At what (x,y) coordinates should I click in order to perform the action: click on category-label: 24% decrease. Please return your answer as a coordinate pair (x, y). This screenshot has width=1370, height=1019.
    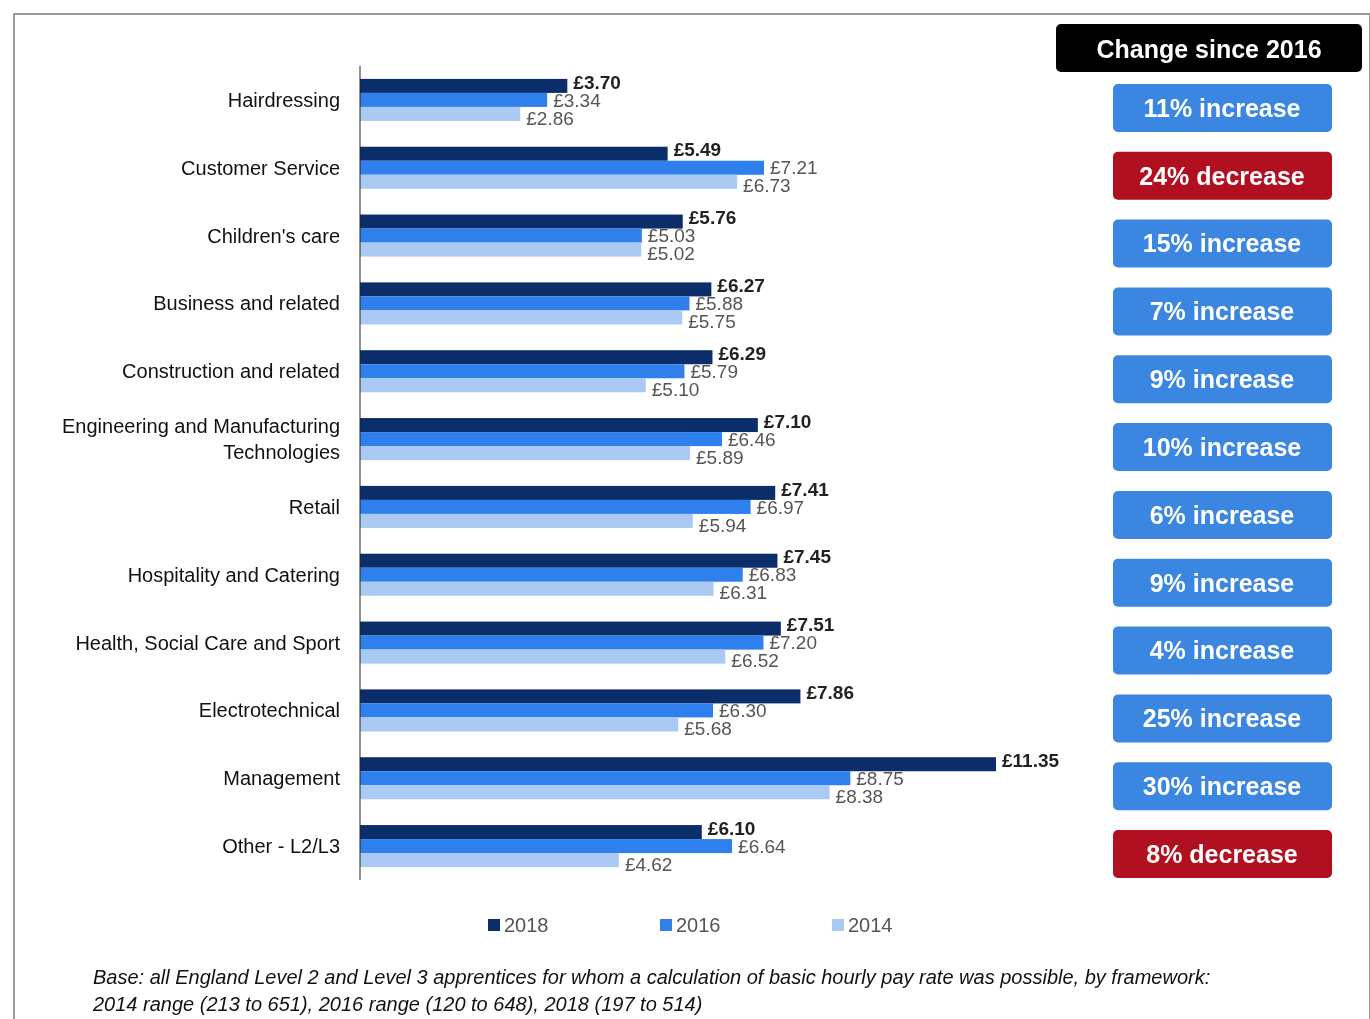
    Looking at the image, I should click on (1222, 175).